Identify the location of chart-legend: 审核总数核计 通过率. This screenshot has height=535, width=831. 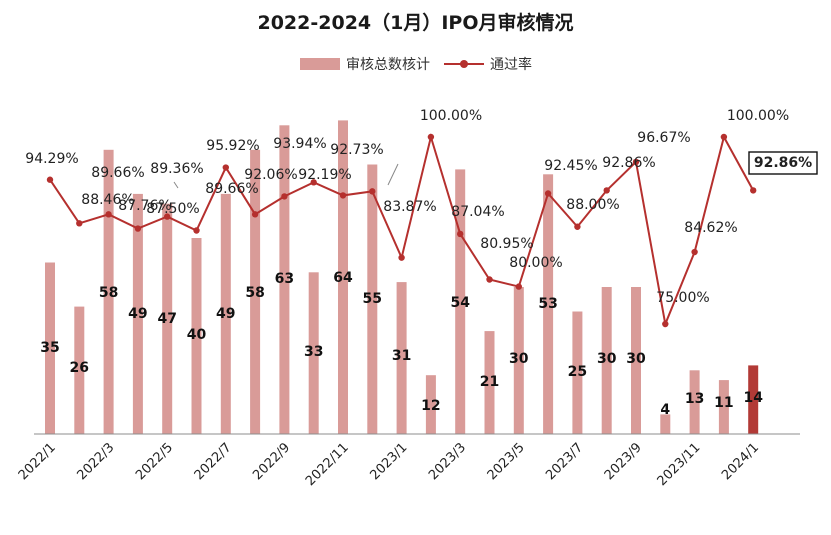
(416, 64).